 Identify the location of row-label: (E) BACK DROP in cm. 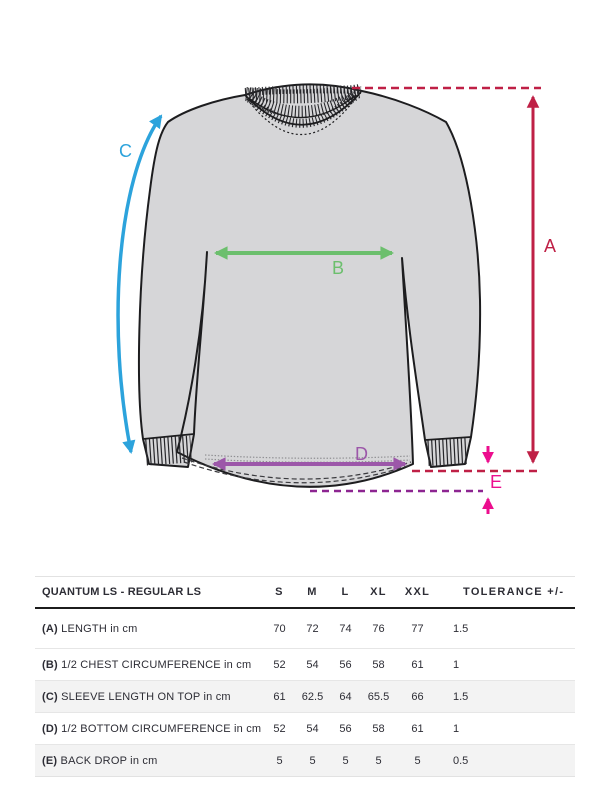
(100, 760).